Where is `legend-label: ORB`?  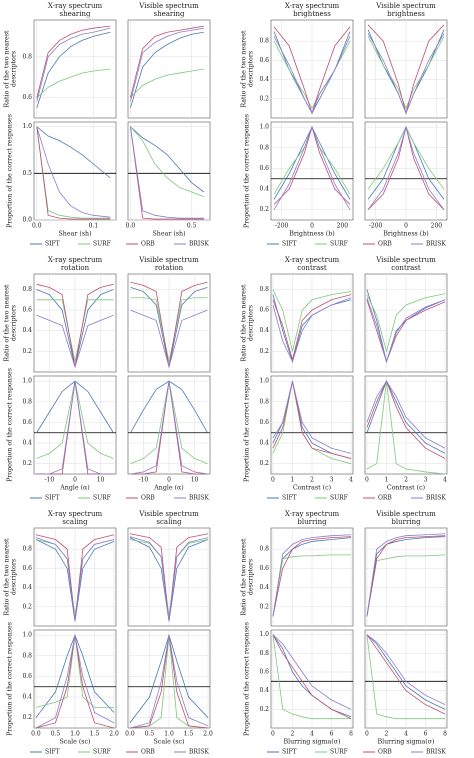
legend-label: ORB is located at coordinates (148, 752).